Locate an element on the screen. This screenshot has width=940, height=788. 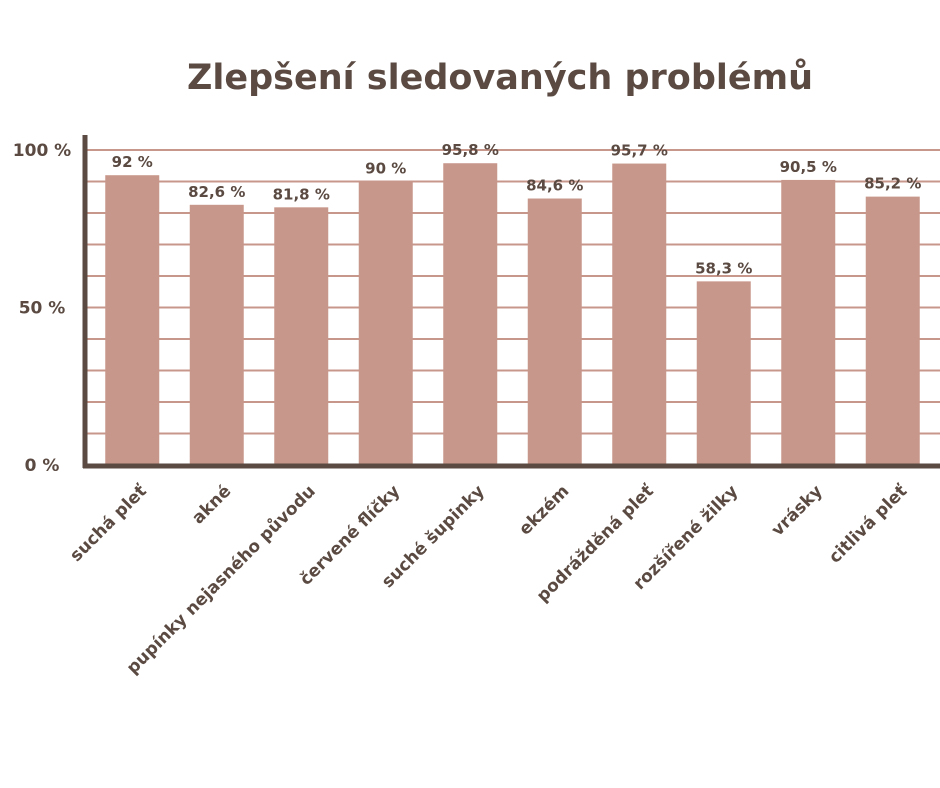
data-label: 92 % is located at coordinates (132, 162).